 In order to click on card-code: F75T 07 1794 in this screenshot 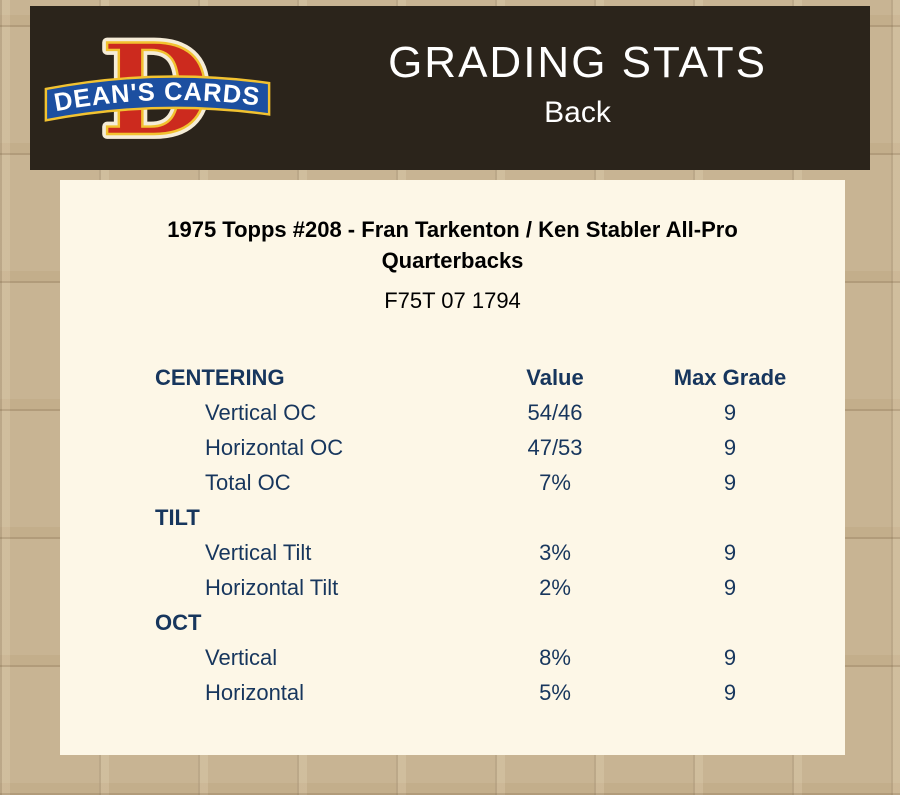, I will do `click(452, 300)`.